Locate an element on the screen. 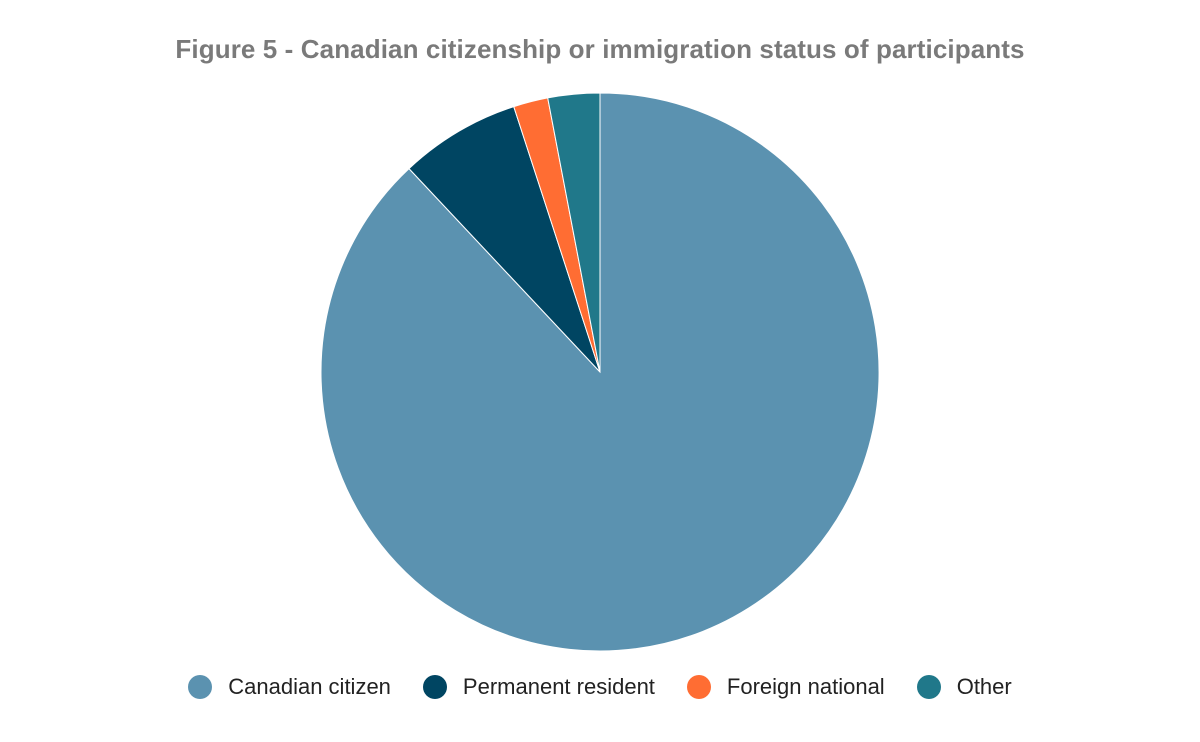 This screenshot has height=742, width=1200. legend-item-canadian-citizen: Canadian citizen is located at coordinates (289, 687).